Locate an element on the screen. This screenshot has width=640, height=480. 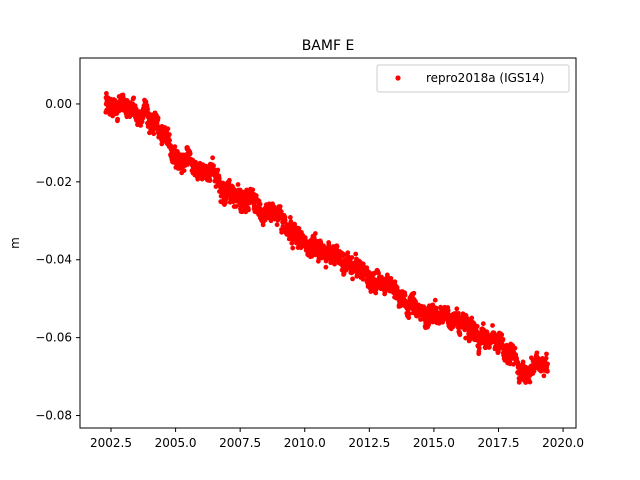
x-tick-label: 2007.5 is located at coordinates (240, 443).